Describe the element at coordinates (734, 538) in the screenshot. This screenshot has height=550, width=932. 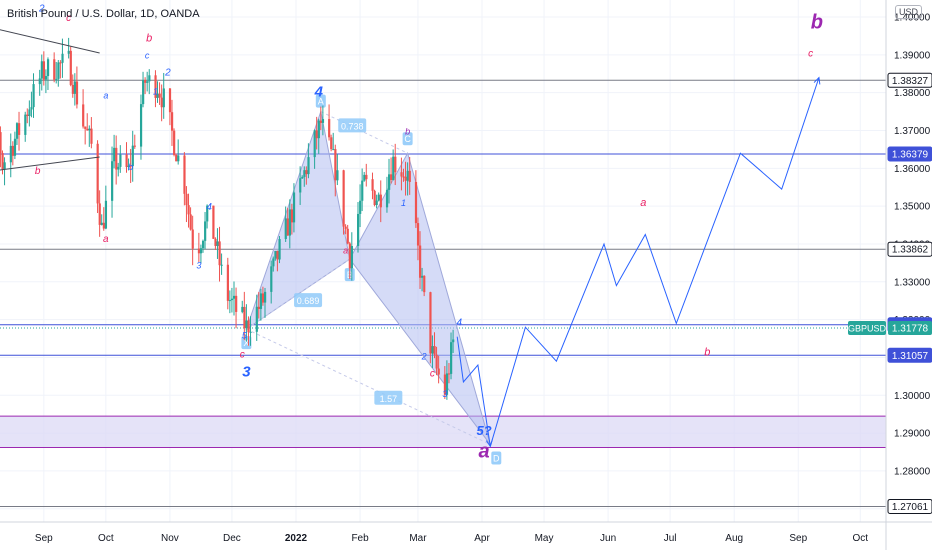
I see `time-tick-label: Aug` at that location.